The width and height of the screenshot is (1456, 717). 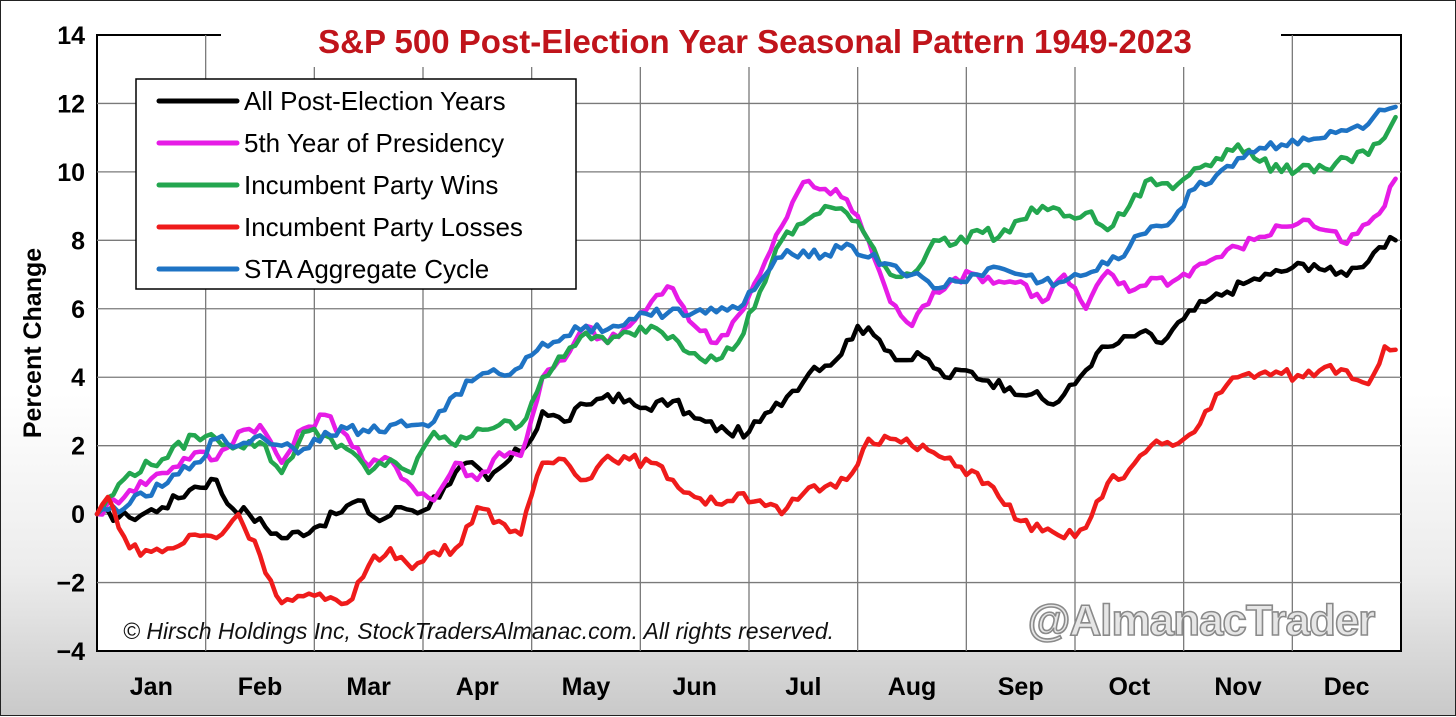 I want to click on y-tick-label: −4, so click(x=70, y=652).